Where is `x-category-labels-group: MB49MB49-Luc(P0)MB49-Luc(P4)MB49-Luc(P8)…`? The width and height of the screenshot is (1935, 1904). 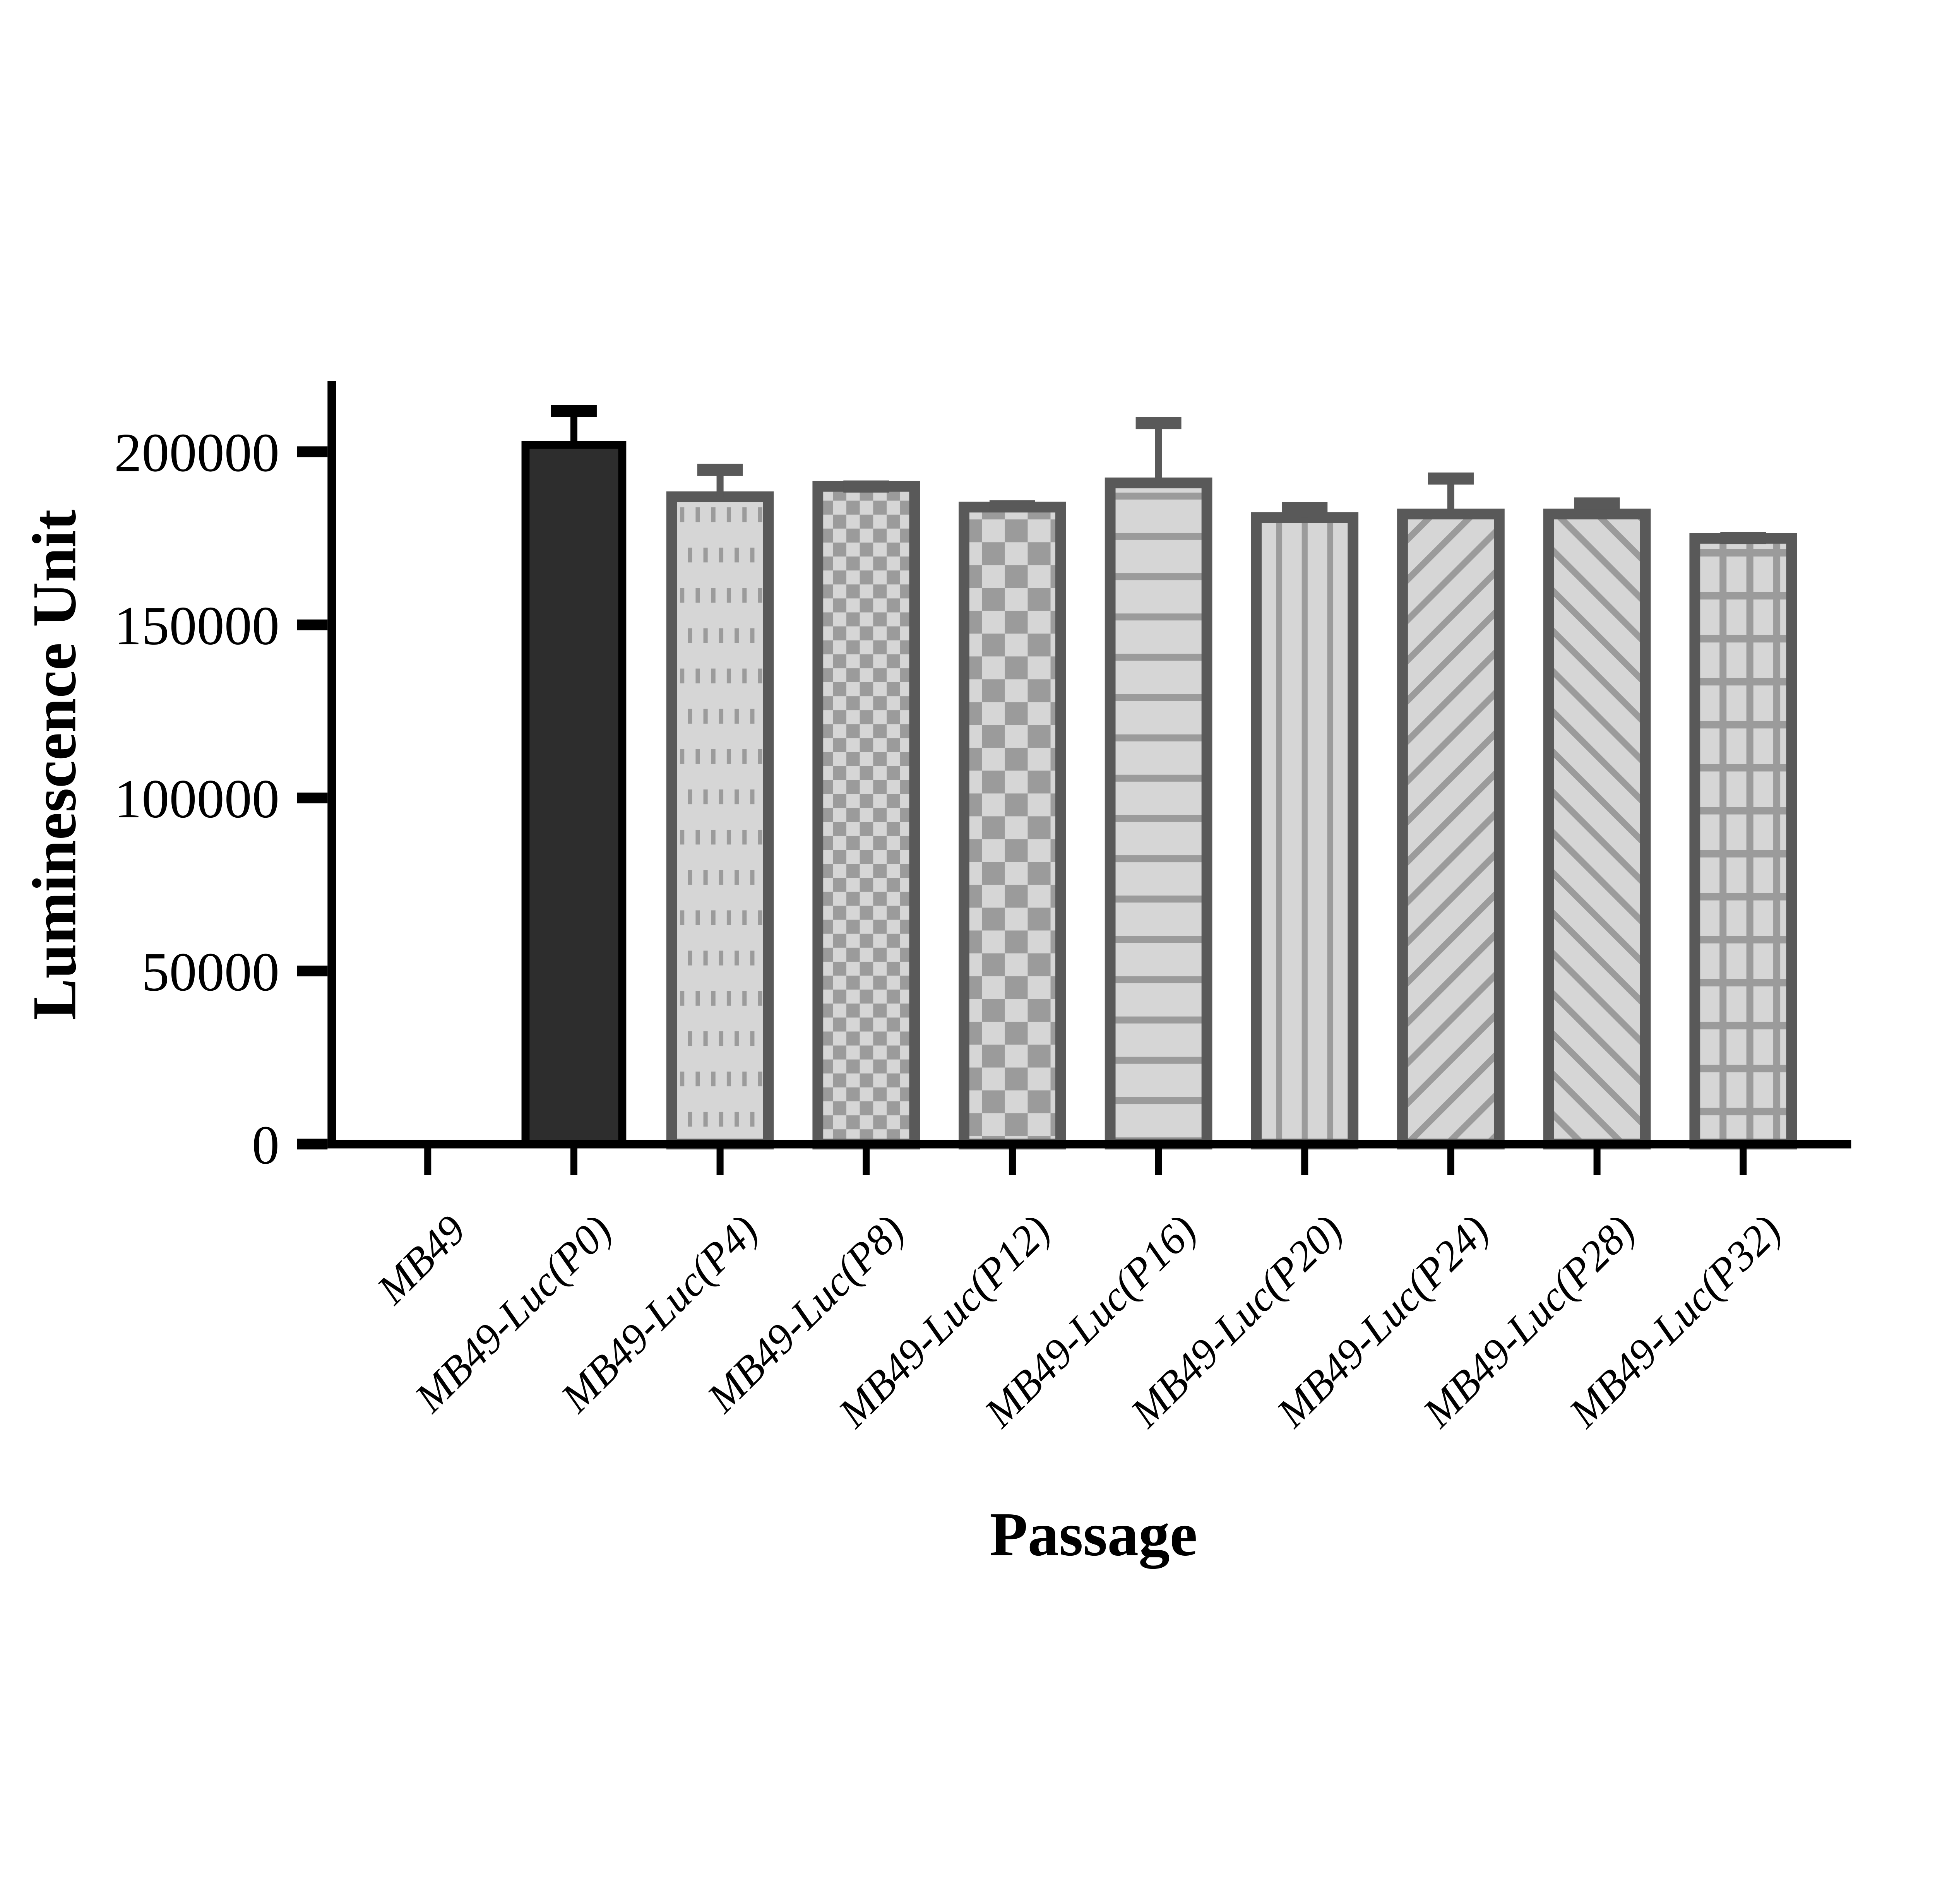
x-category-labels-group: MB49MB49-Luc(P0)MB49-Luc(P4)MB49-Luc(P8)… is located at coordinates (1078, 1321).